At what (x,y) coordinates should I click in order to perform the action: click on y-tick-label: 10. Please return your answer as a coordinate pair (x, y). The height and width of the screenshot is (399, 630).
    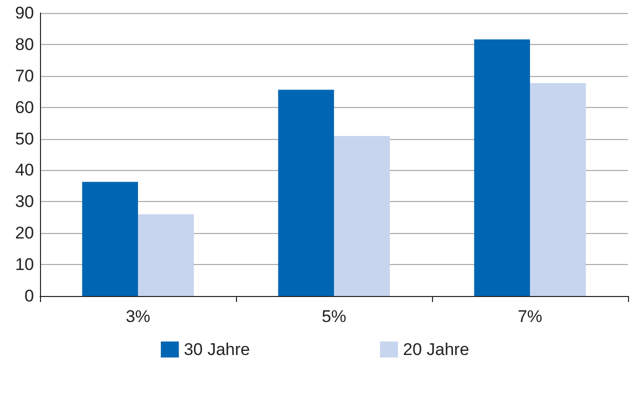
    Looking at the image, I should click on (24, 264).